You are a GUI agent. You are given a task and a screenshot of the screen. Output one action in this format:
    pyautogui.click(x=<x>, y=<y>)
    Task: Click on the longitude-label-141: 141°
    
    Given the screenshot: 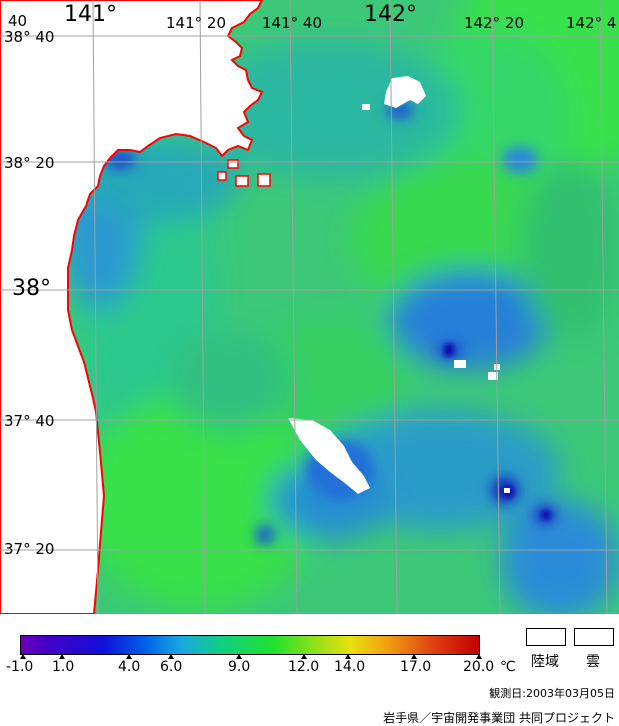 What is the action you would take?
    pyautogui.click(x=90, y=14)
    